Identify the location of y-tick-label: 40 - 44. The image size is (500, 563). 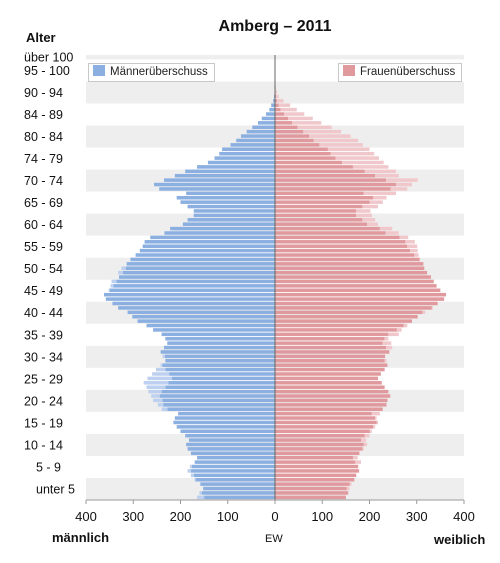
(43, 313).